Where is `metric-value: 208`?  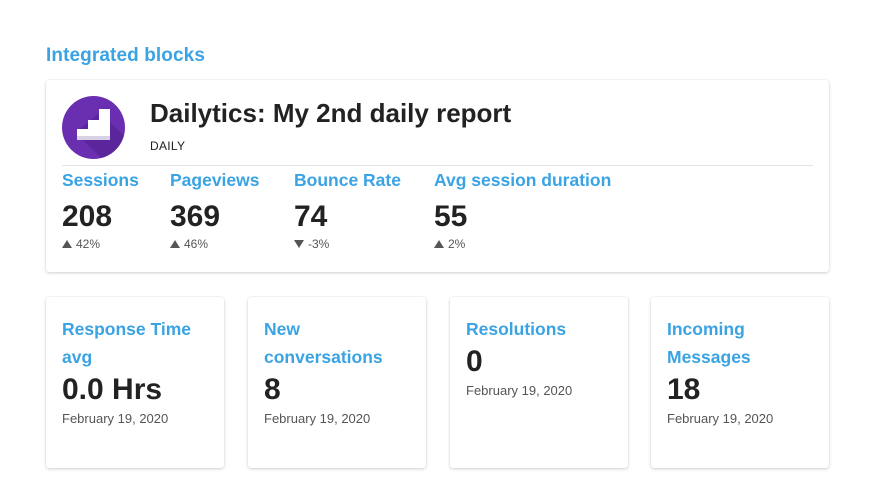
metric-value: 208 is located at coordinates (87, 216).